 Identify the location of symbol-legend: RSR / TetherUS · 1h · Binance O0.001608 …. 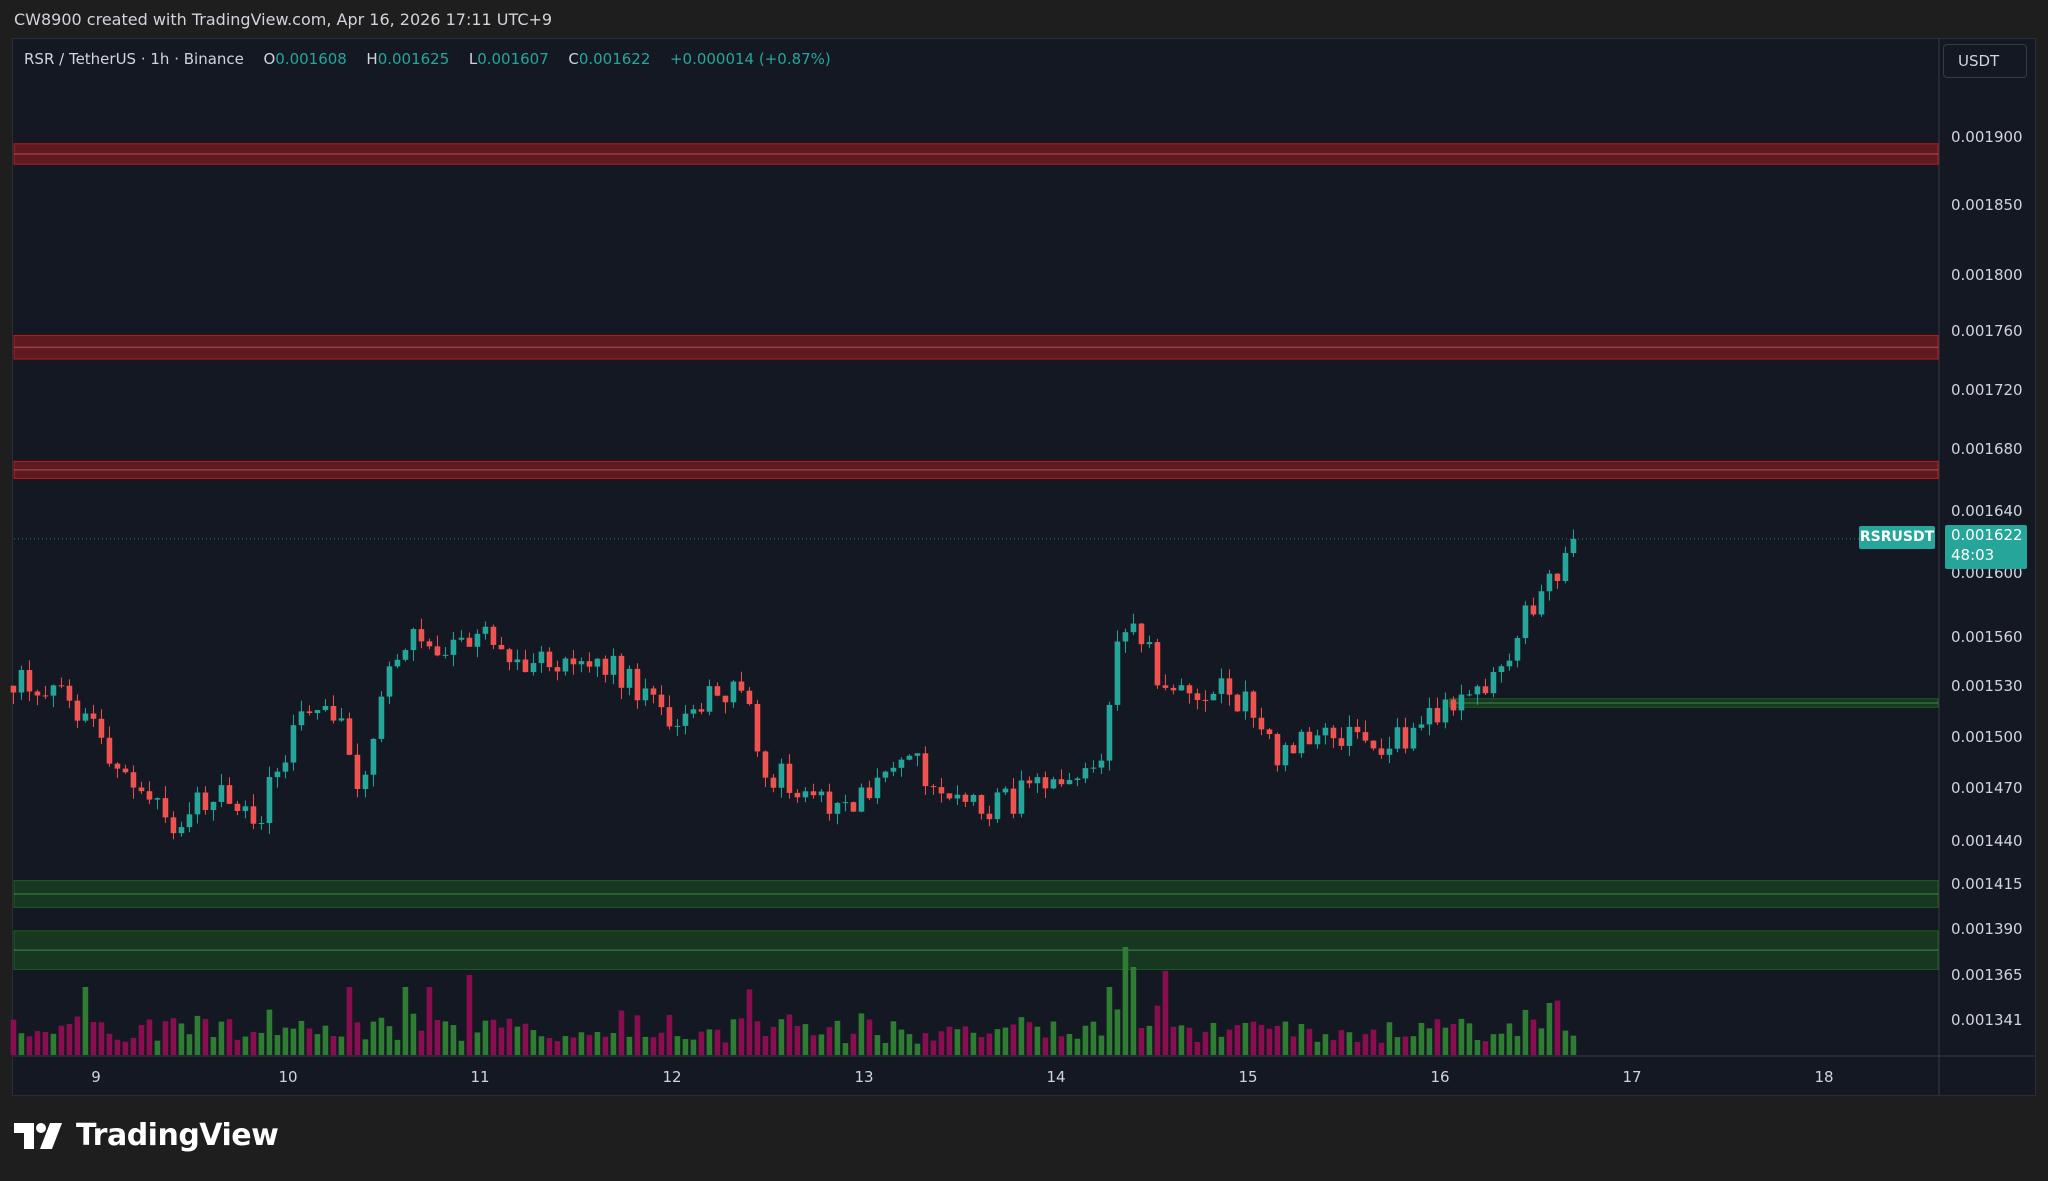
(427, 59).